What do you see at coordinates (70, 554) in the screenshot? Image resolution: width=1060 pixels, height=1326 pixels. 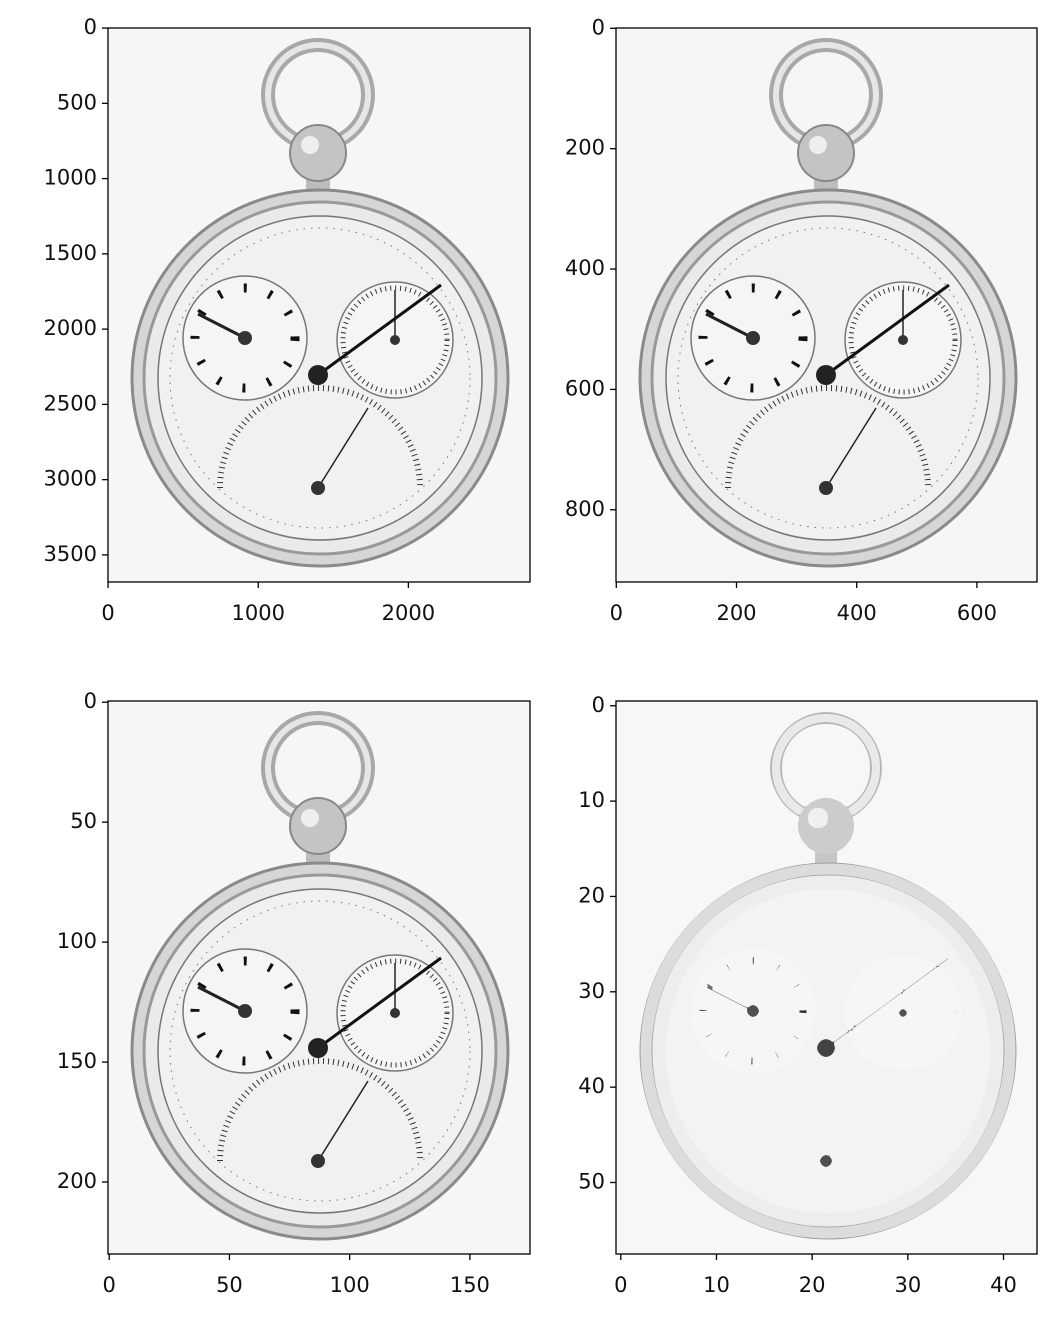 I see `y-tick-label: 3500` at bounding box center [70, 554].